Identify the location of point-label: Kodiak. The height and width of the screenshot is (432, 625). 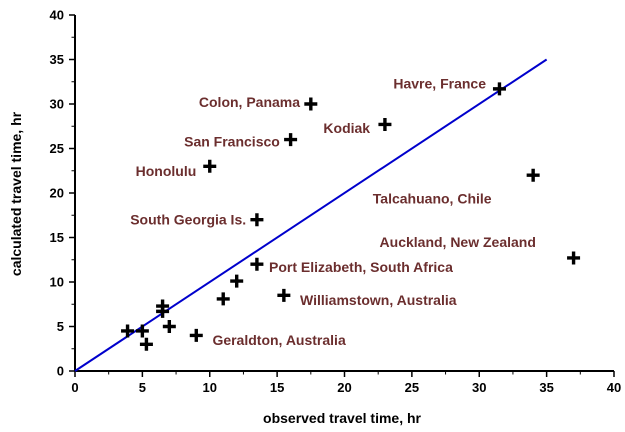
(346, 128).